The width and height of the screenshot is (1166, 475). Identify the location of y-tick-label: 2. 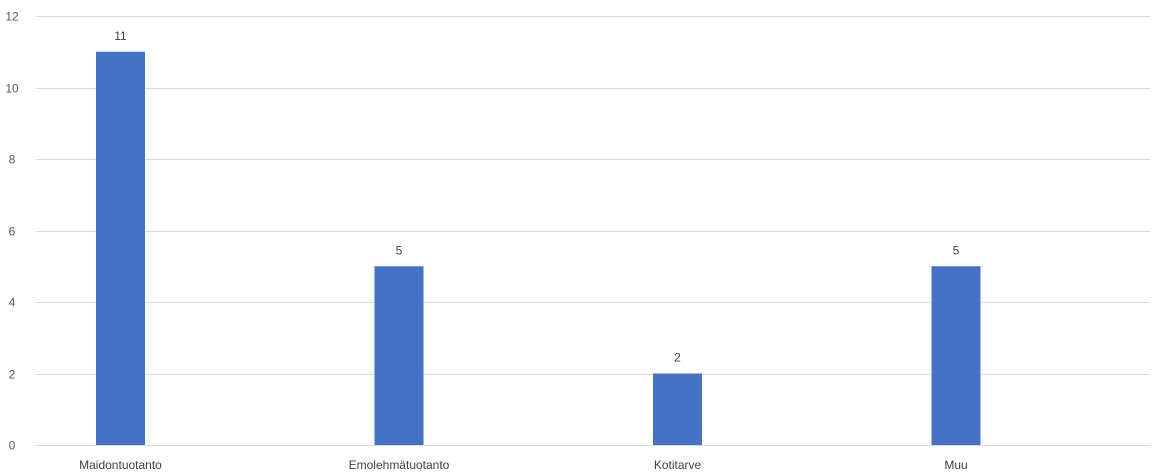
(12, 375).